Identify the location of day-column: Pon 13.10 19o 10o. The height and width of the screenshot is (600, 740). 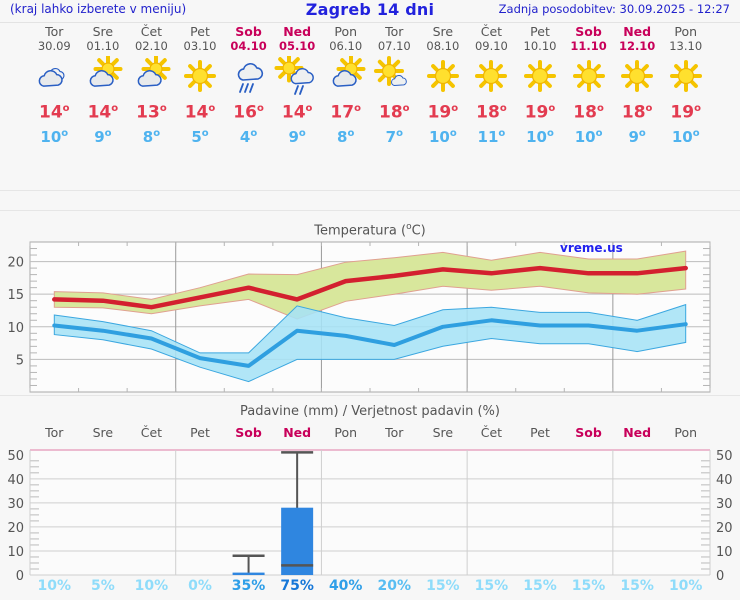
(686, 85).